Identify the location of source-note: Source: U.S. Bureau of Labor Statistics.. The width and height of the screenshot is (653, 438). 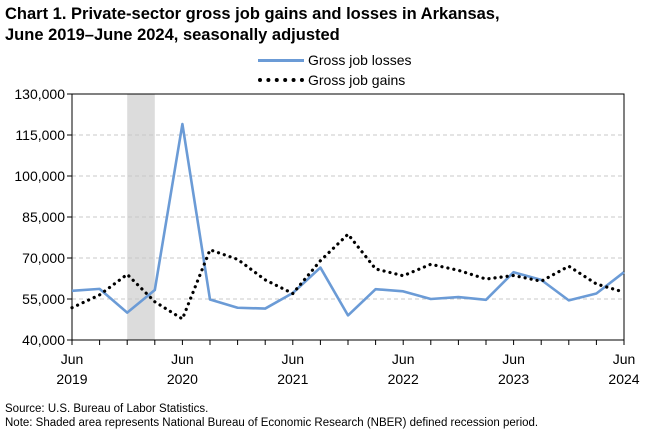
(107, 409).